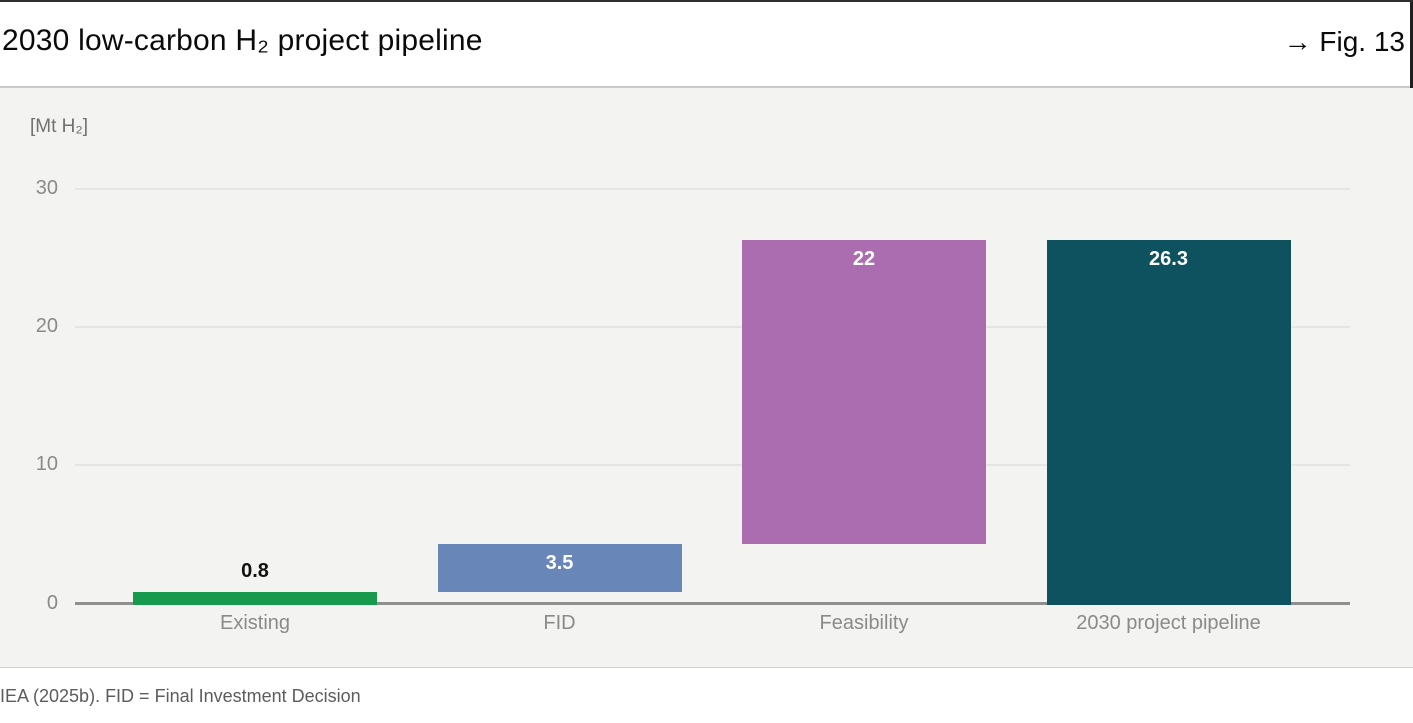  What do you see at coordinates (559, 623) in the screenshot?
I see `category-label-fid: FID` at bounding box center [559, 623].